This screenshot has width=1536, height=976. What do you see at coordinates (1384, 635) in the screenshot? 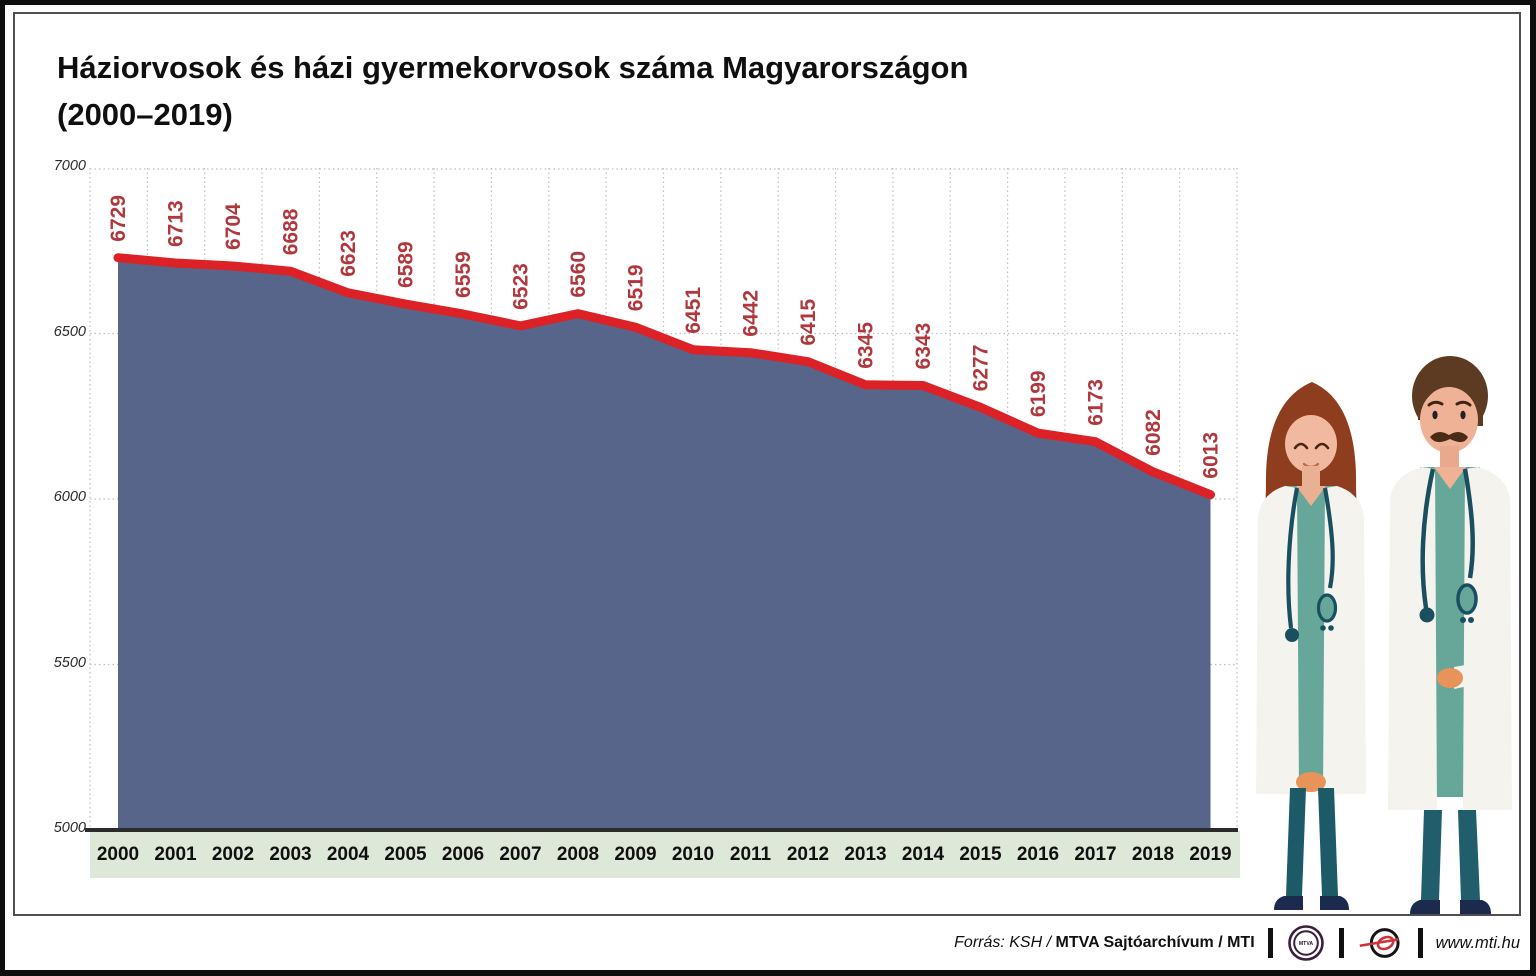
I see `doctors-illustration` at bounding box center [1384, 635].